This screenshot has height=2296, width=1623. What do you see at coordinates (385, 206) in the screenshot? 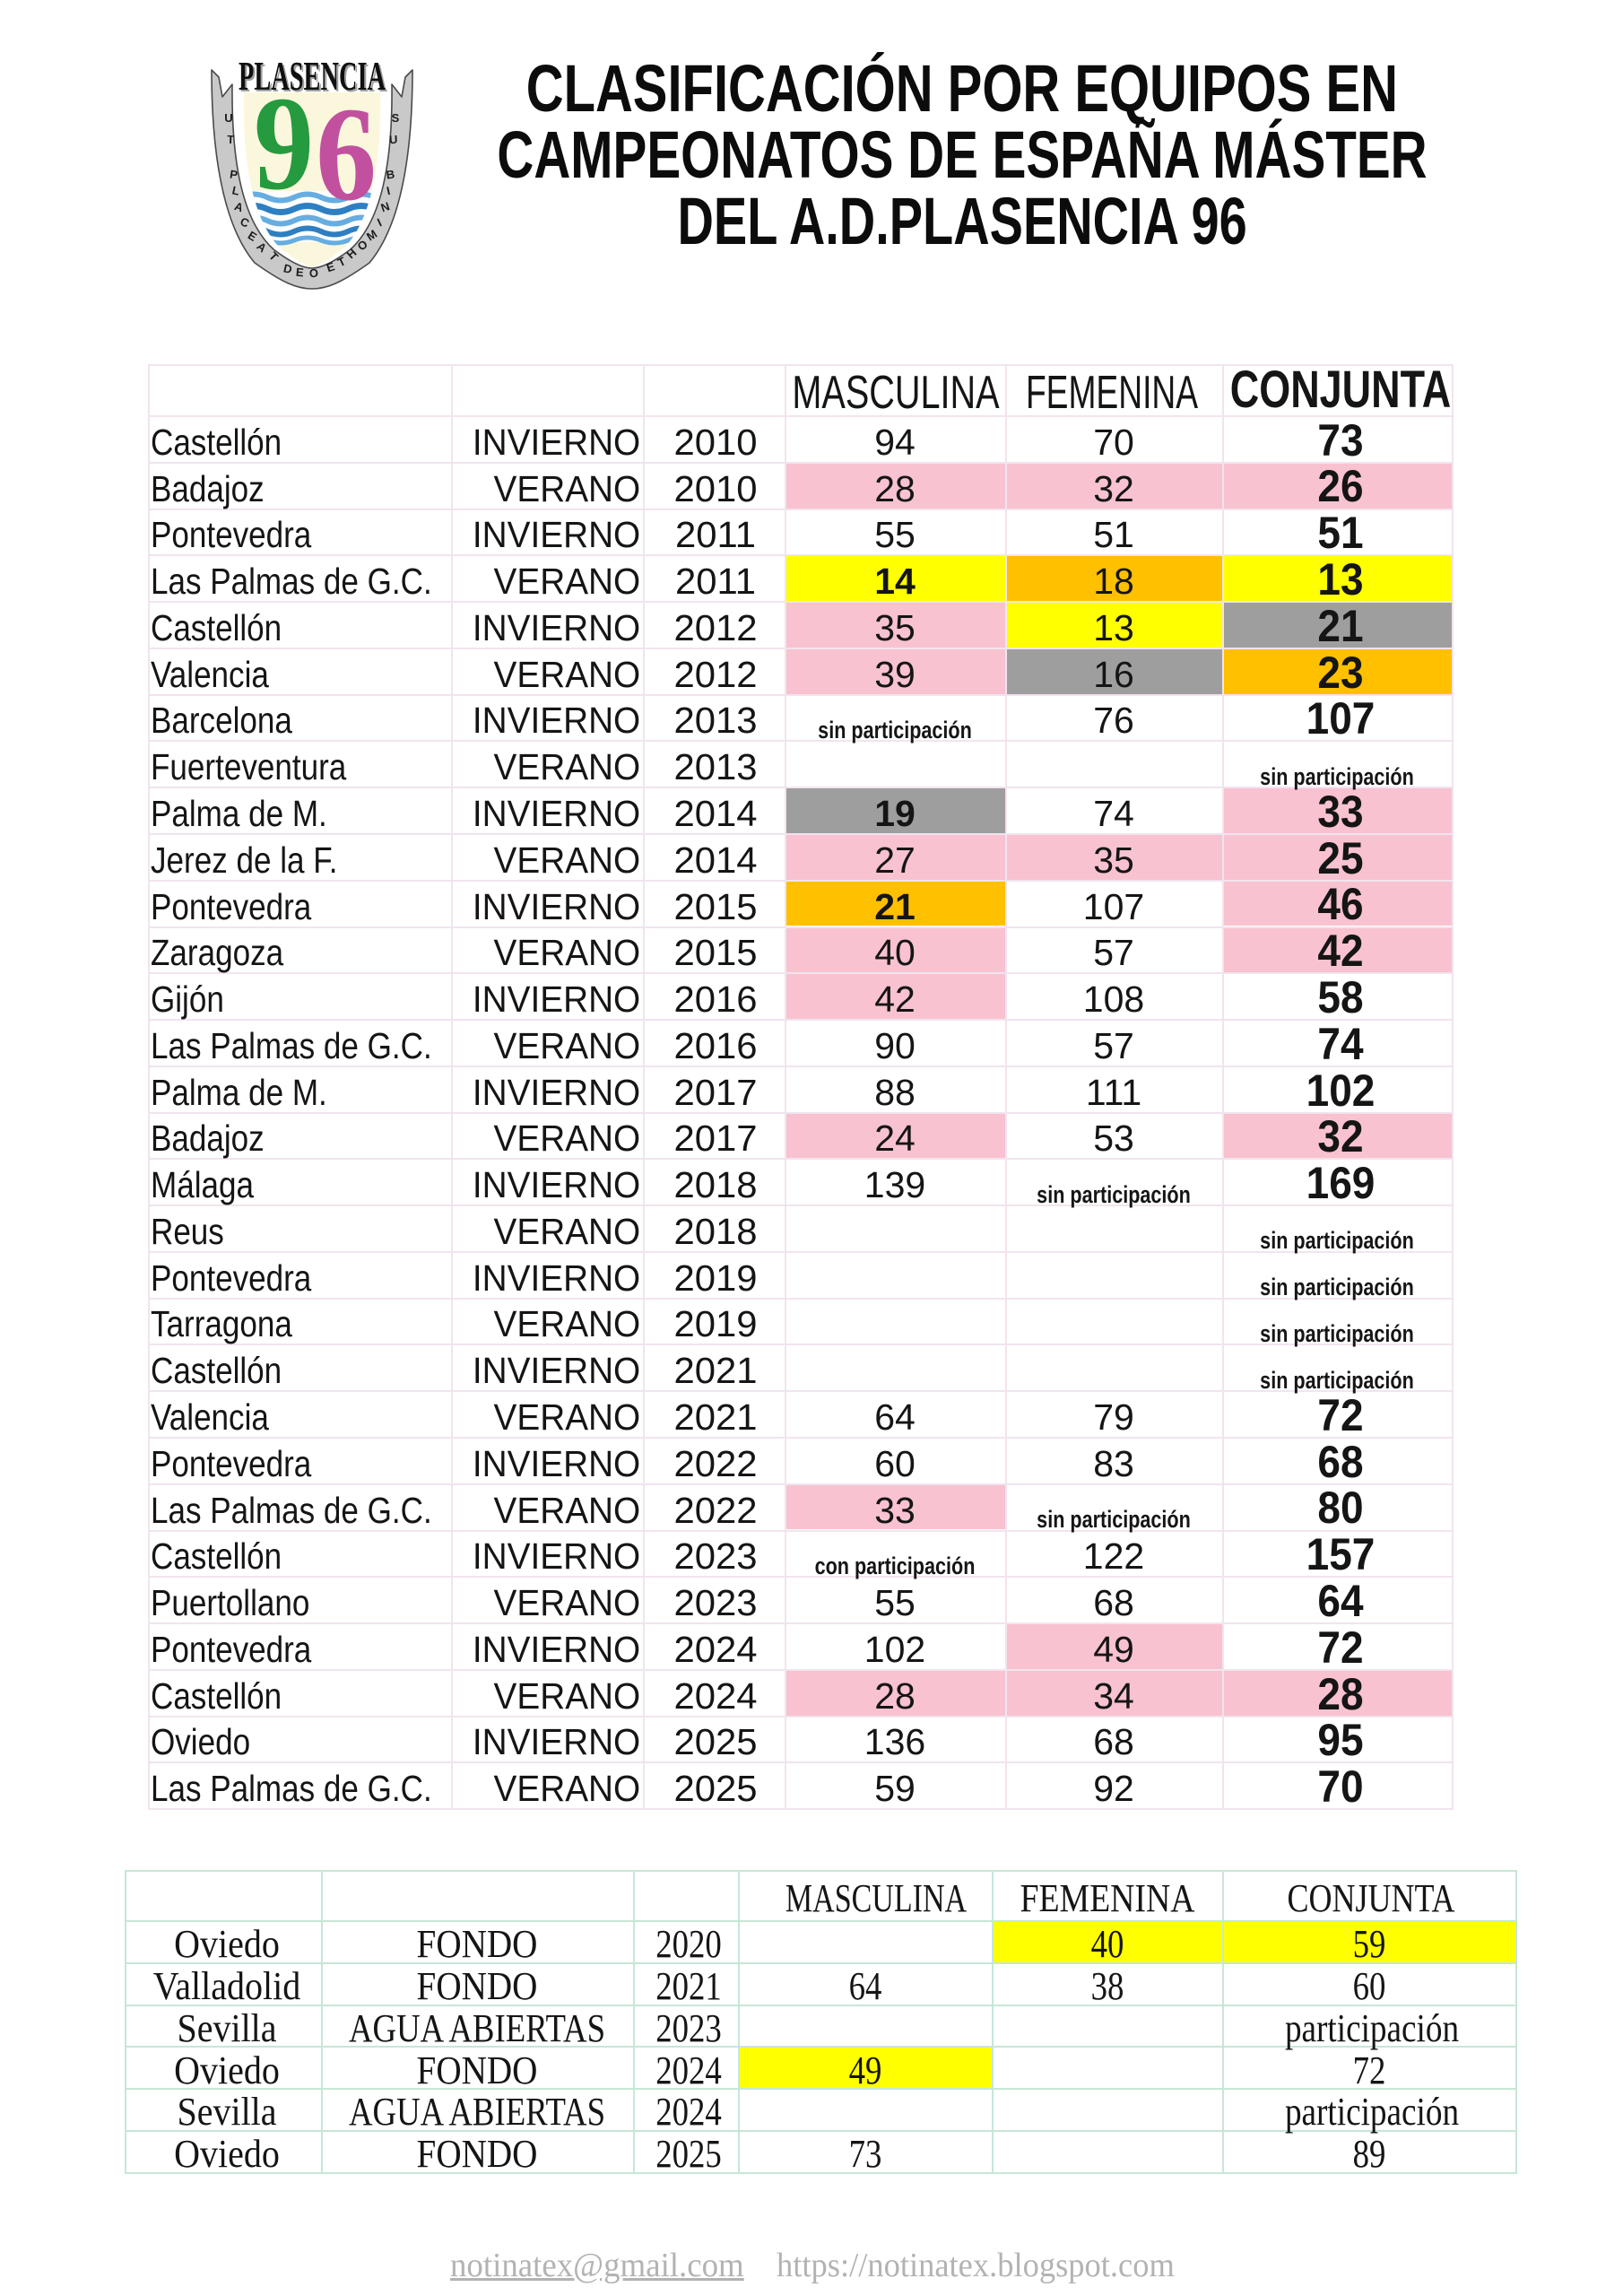
I see `svg-text: N` at bounding box center [385, 206].